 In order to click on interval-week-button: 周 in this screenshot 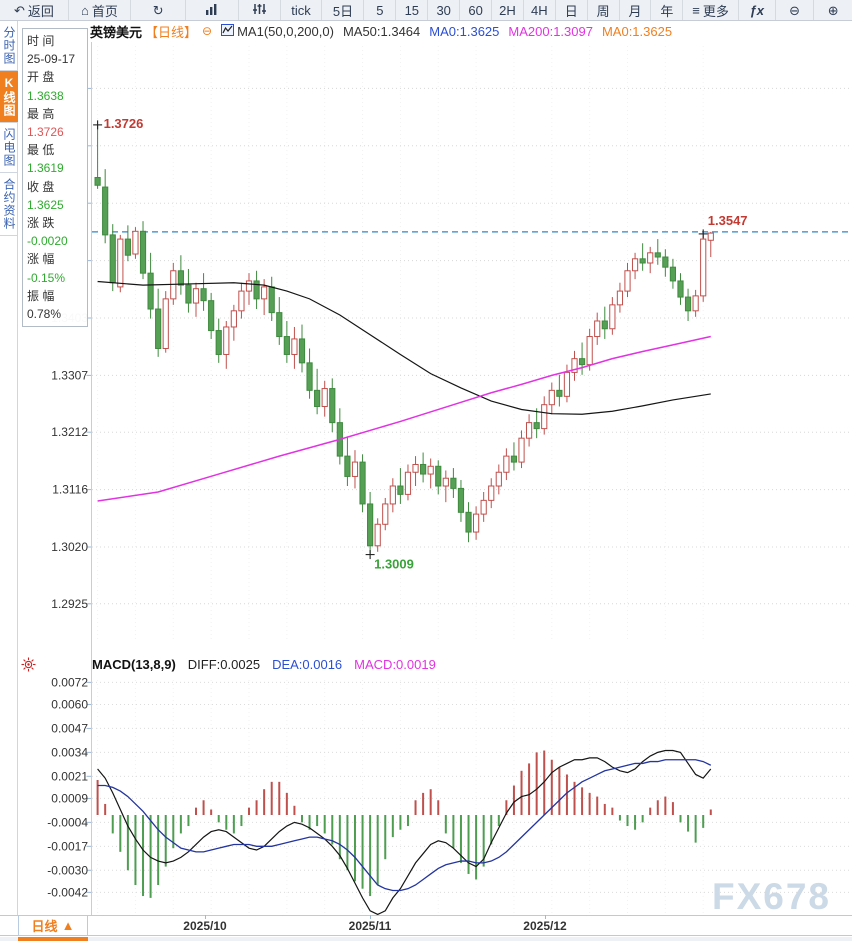, I will do `click(604, 10)`.